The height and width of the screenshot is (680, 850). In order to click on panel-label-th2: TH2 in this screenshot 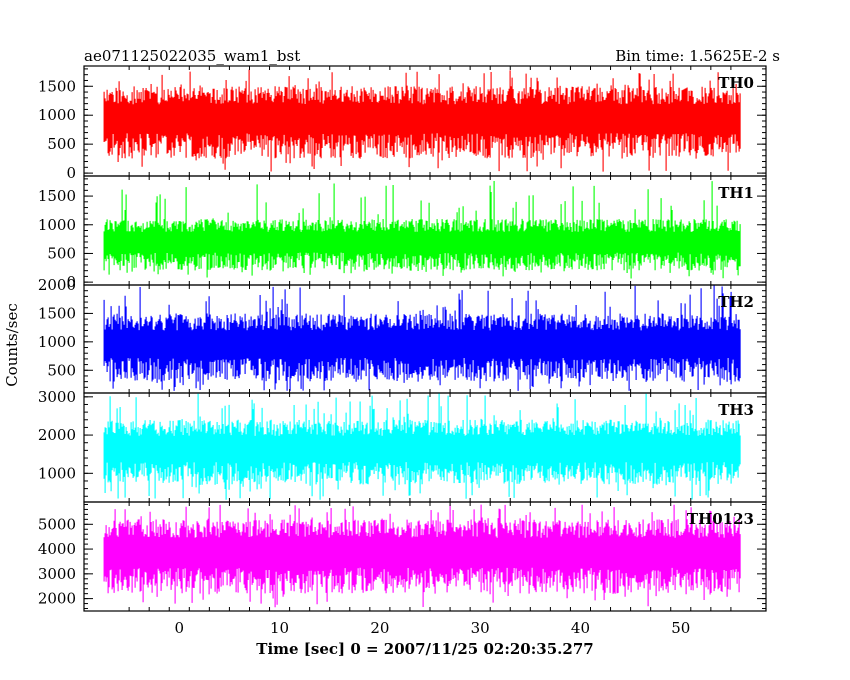, I will do `click(736, 302)`.